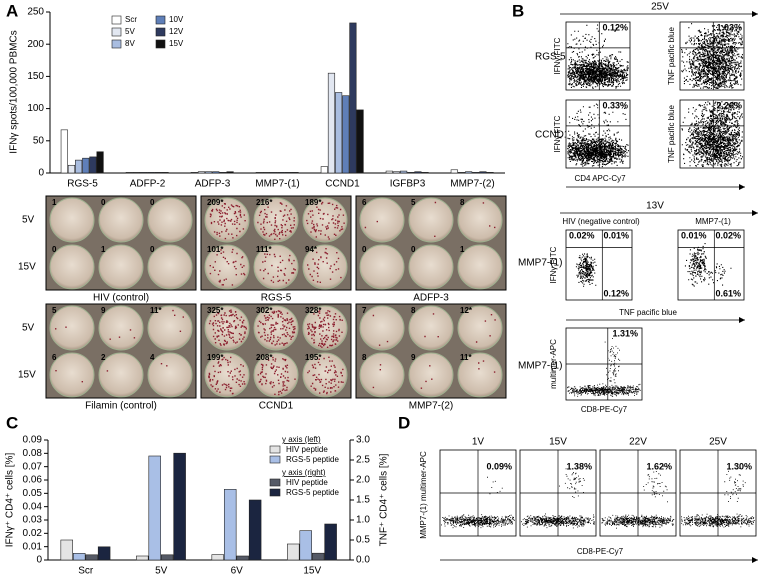  I want to click on spot-count: 2, so click(103, 357).